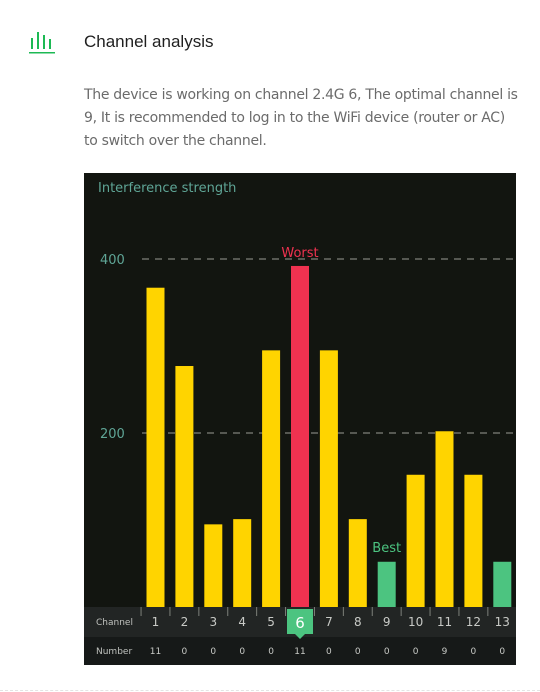 The image size is (540, 692). I want to click on channel-row-label: Channel, so click(114, 623).